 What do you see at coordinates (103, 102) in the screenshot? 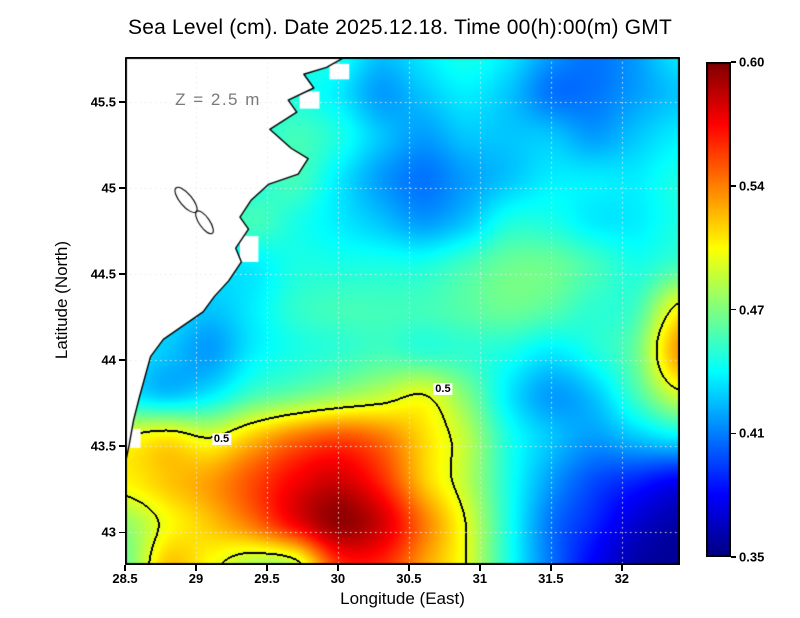
I see `y-tick-label: 45.5` at bounding box center [103, 102].